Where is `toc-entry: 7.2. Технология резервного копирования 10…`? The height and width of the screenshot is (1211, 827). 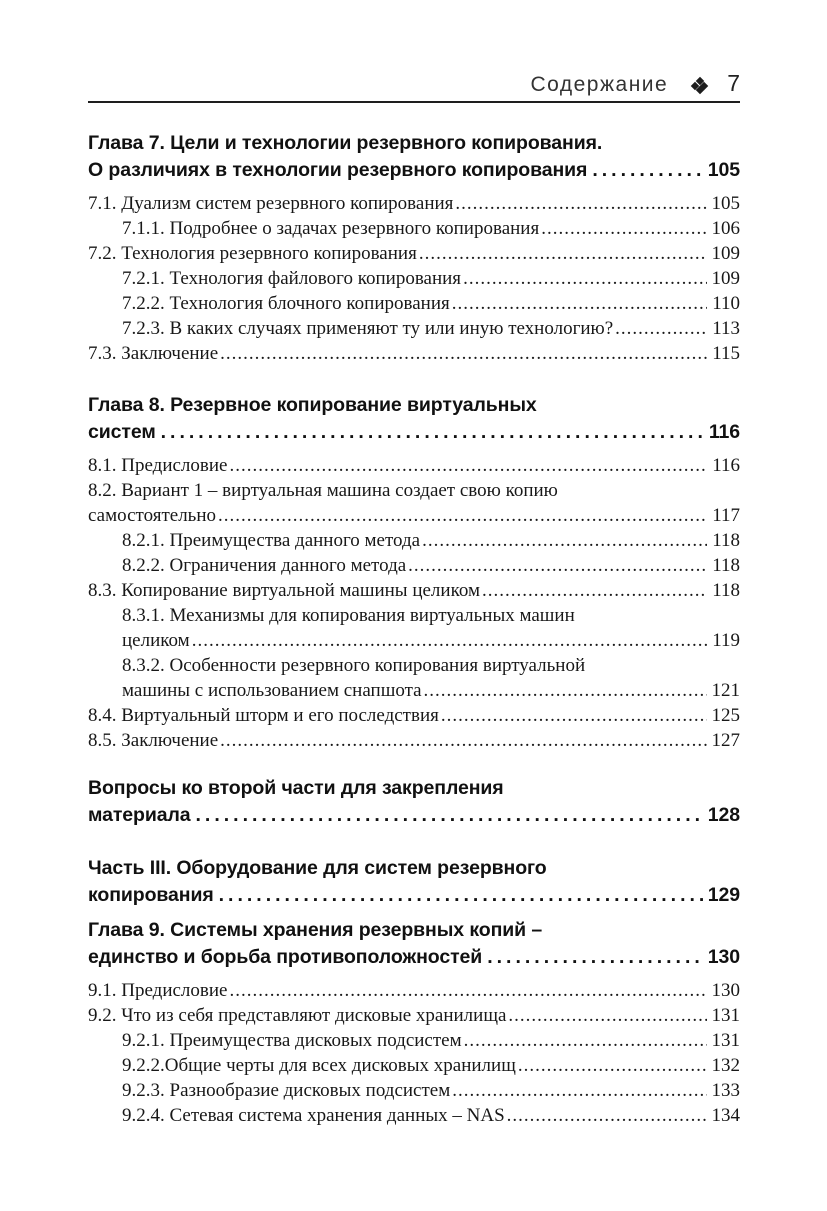
toc-entry: 7.2. Технология резервного копирования 10… is located at coordinates (414, 253).